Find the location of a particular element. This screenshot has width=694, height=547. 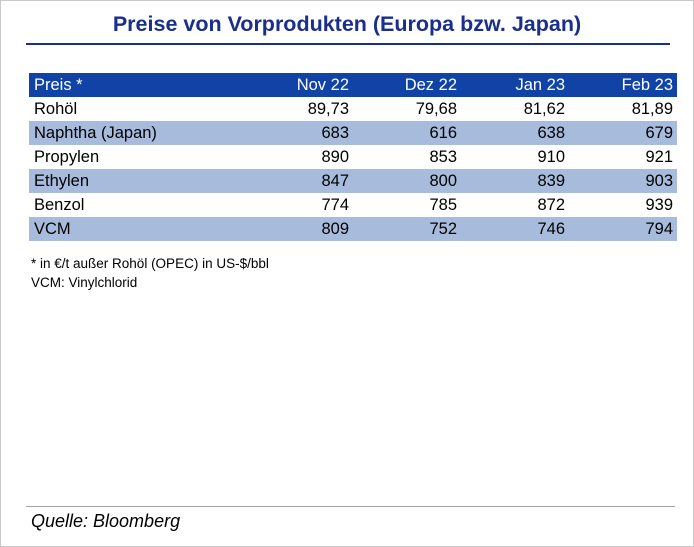

cell-value: 752 is located at coordinates (443, 228).